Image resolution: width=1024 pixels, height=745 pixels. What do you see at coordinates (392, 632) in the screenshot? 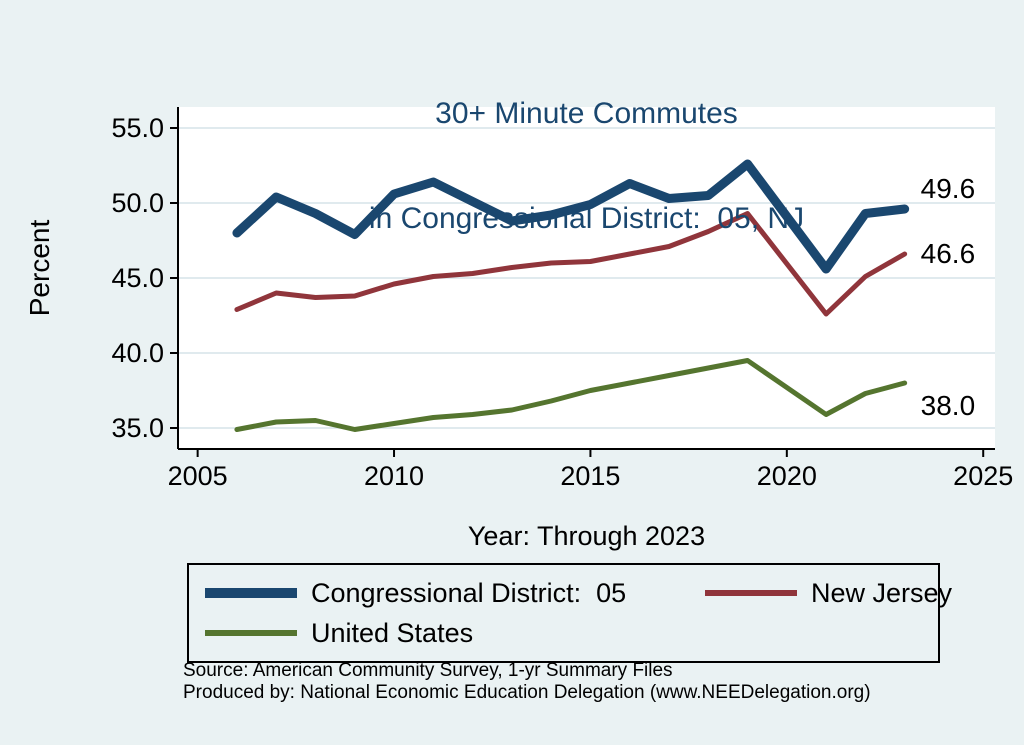
I see `legend-label-united-states: United States` at bounding box center [392, 632].